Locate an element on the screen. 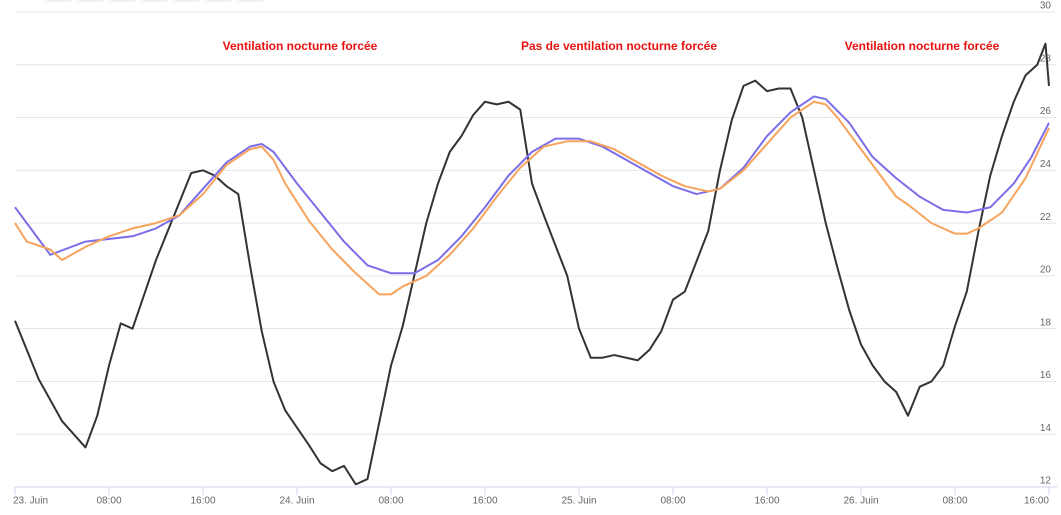 The image size is (1061, 515). x-tick-label: 26. Juin is located at coordinates (860, 501).